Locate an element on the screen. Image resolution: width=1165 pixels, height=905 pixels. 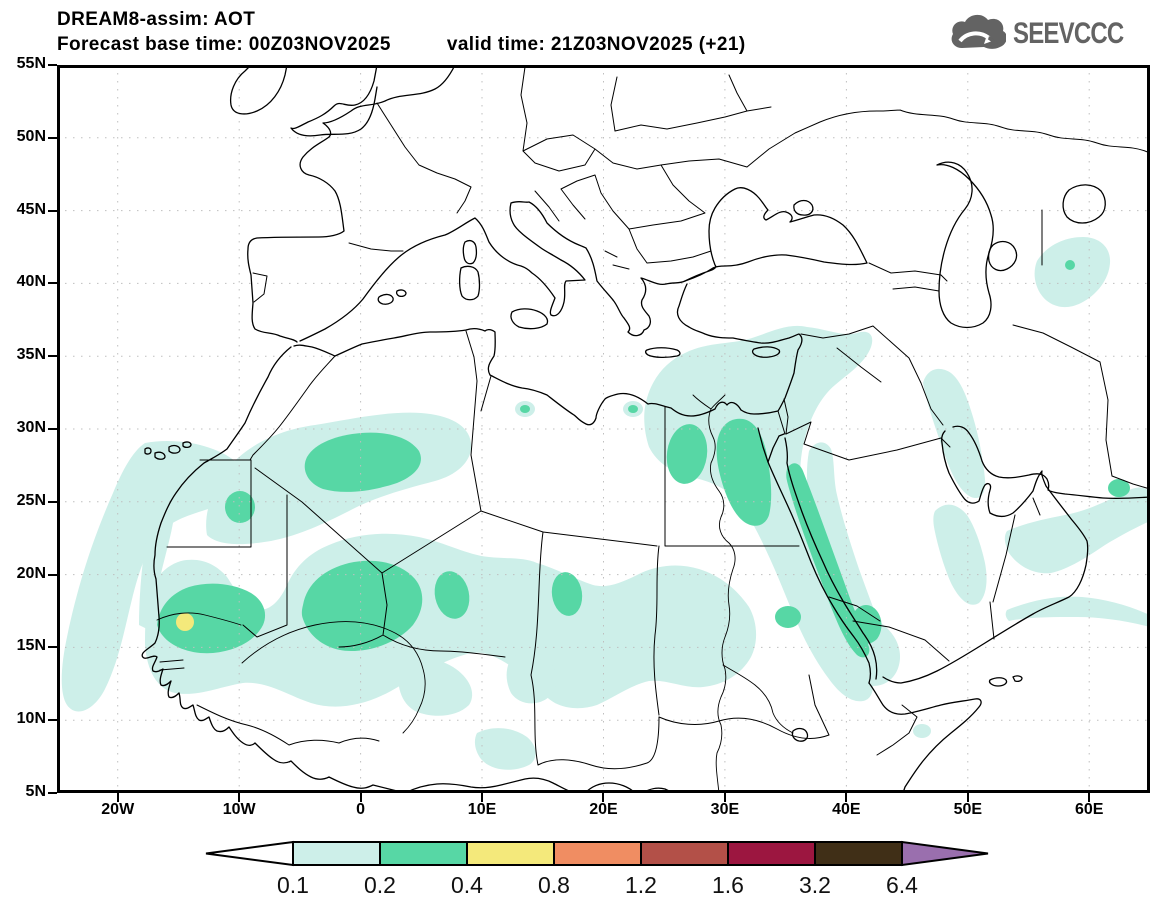
product-title: DREAM8-assim: AOT is located at coordinates (156, 19).